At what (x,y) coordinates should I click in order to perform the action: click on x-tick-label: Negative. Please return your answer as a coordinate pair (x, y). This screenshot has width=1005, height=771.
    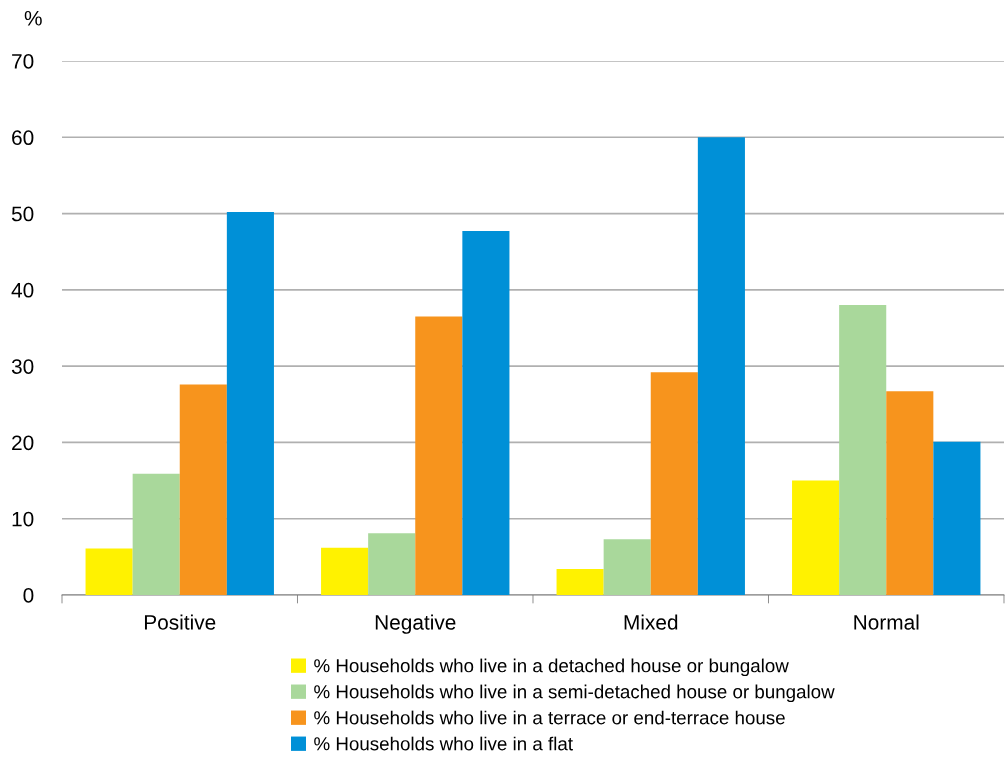
    Looking at the image, I should click on (415, 624).